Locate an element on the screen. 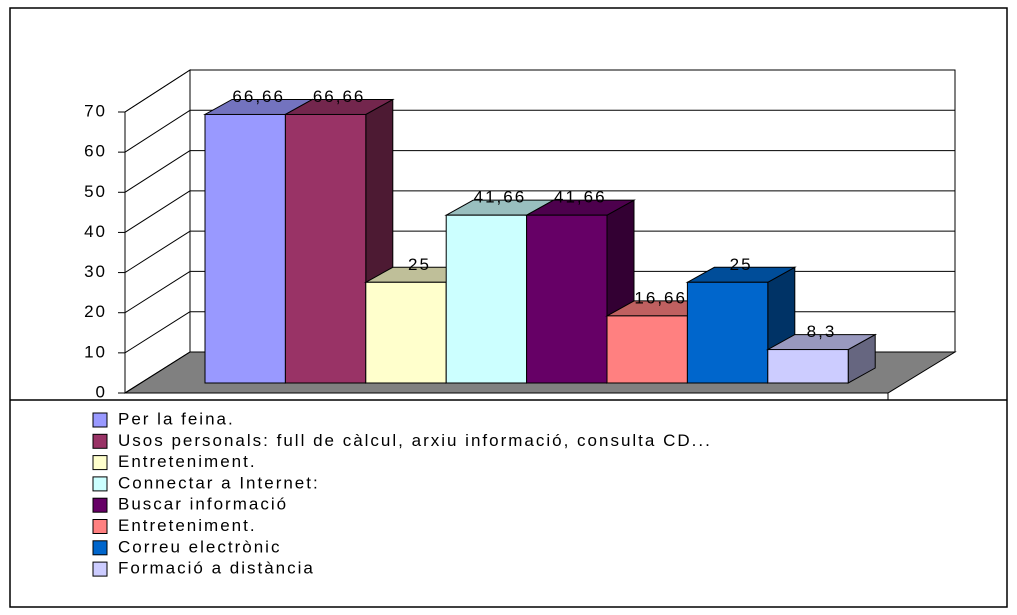 The image size is (1017, 615). value-label: 16,66 is located at coordinates (660, 297).